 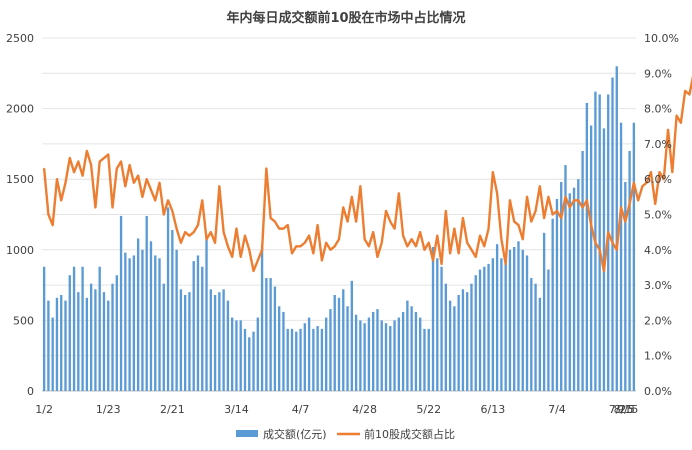 I want to click on x-tick-label: 5/22, so click(x=428, y=409).